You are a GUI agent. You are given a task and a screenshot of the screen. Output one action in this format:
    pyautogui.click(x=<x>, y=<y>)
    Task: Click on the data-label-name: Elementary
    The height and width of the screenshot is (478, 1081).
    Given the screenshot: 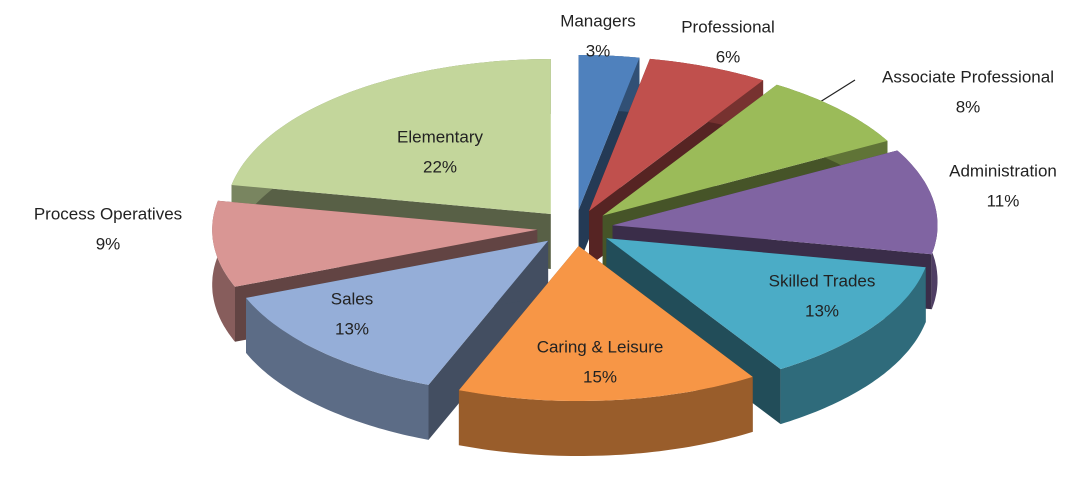 What is the action you would take?
    pyautogui.click(x=440, y=136)
    